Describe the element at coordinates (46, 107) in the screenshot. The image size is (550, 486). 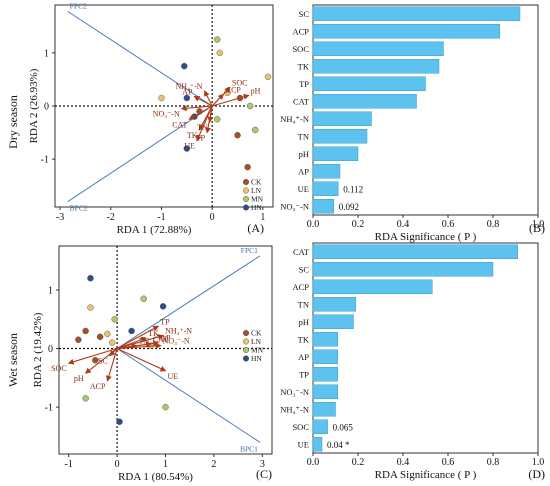
I see `y-tick-label: 0` at that location.